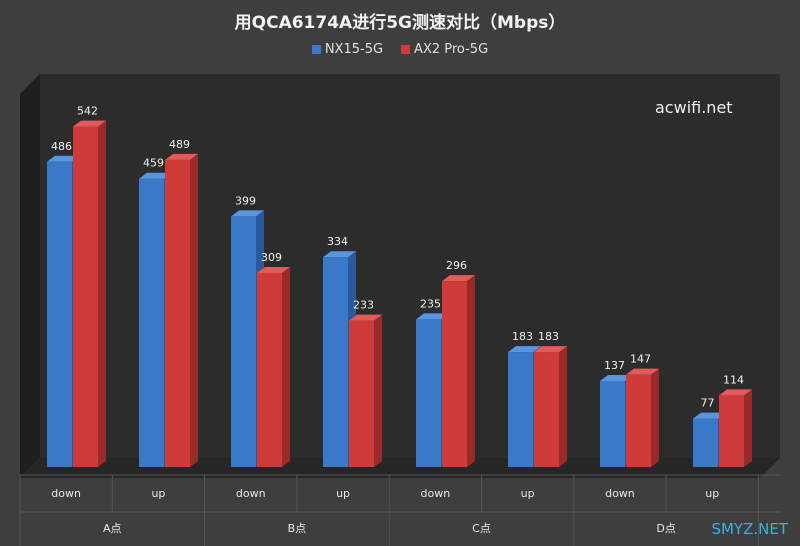 The image size is (800, 546). Describe the element at coordinates (179, 144) in the screenshot. I see `data-label: 489` at that location.